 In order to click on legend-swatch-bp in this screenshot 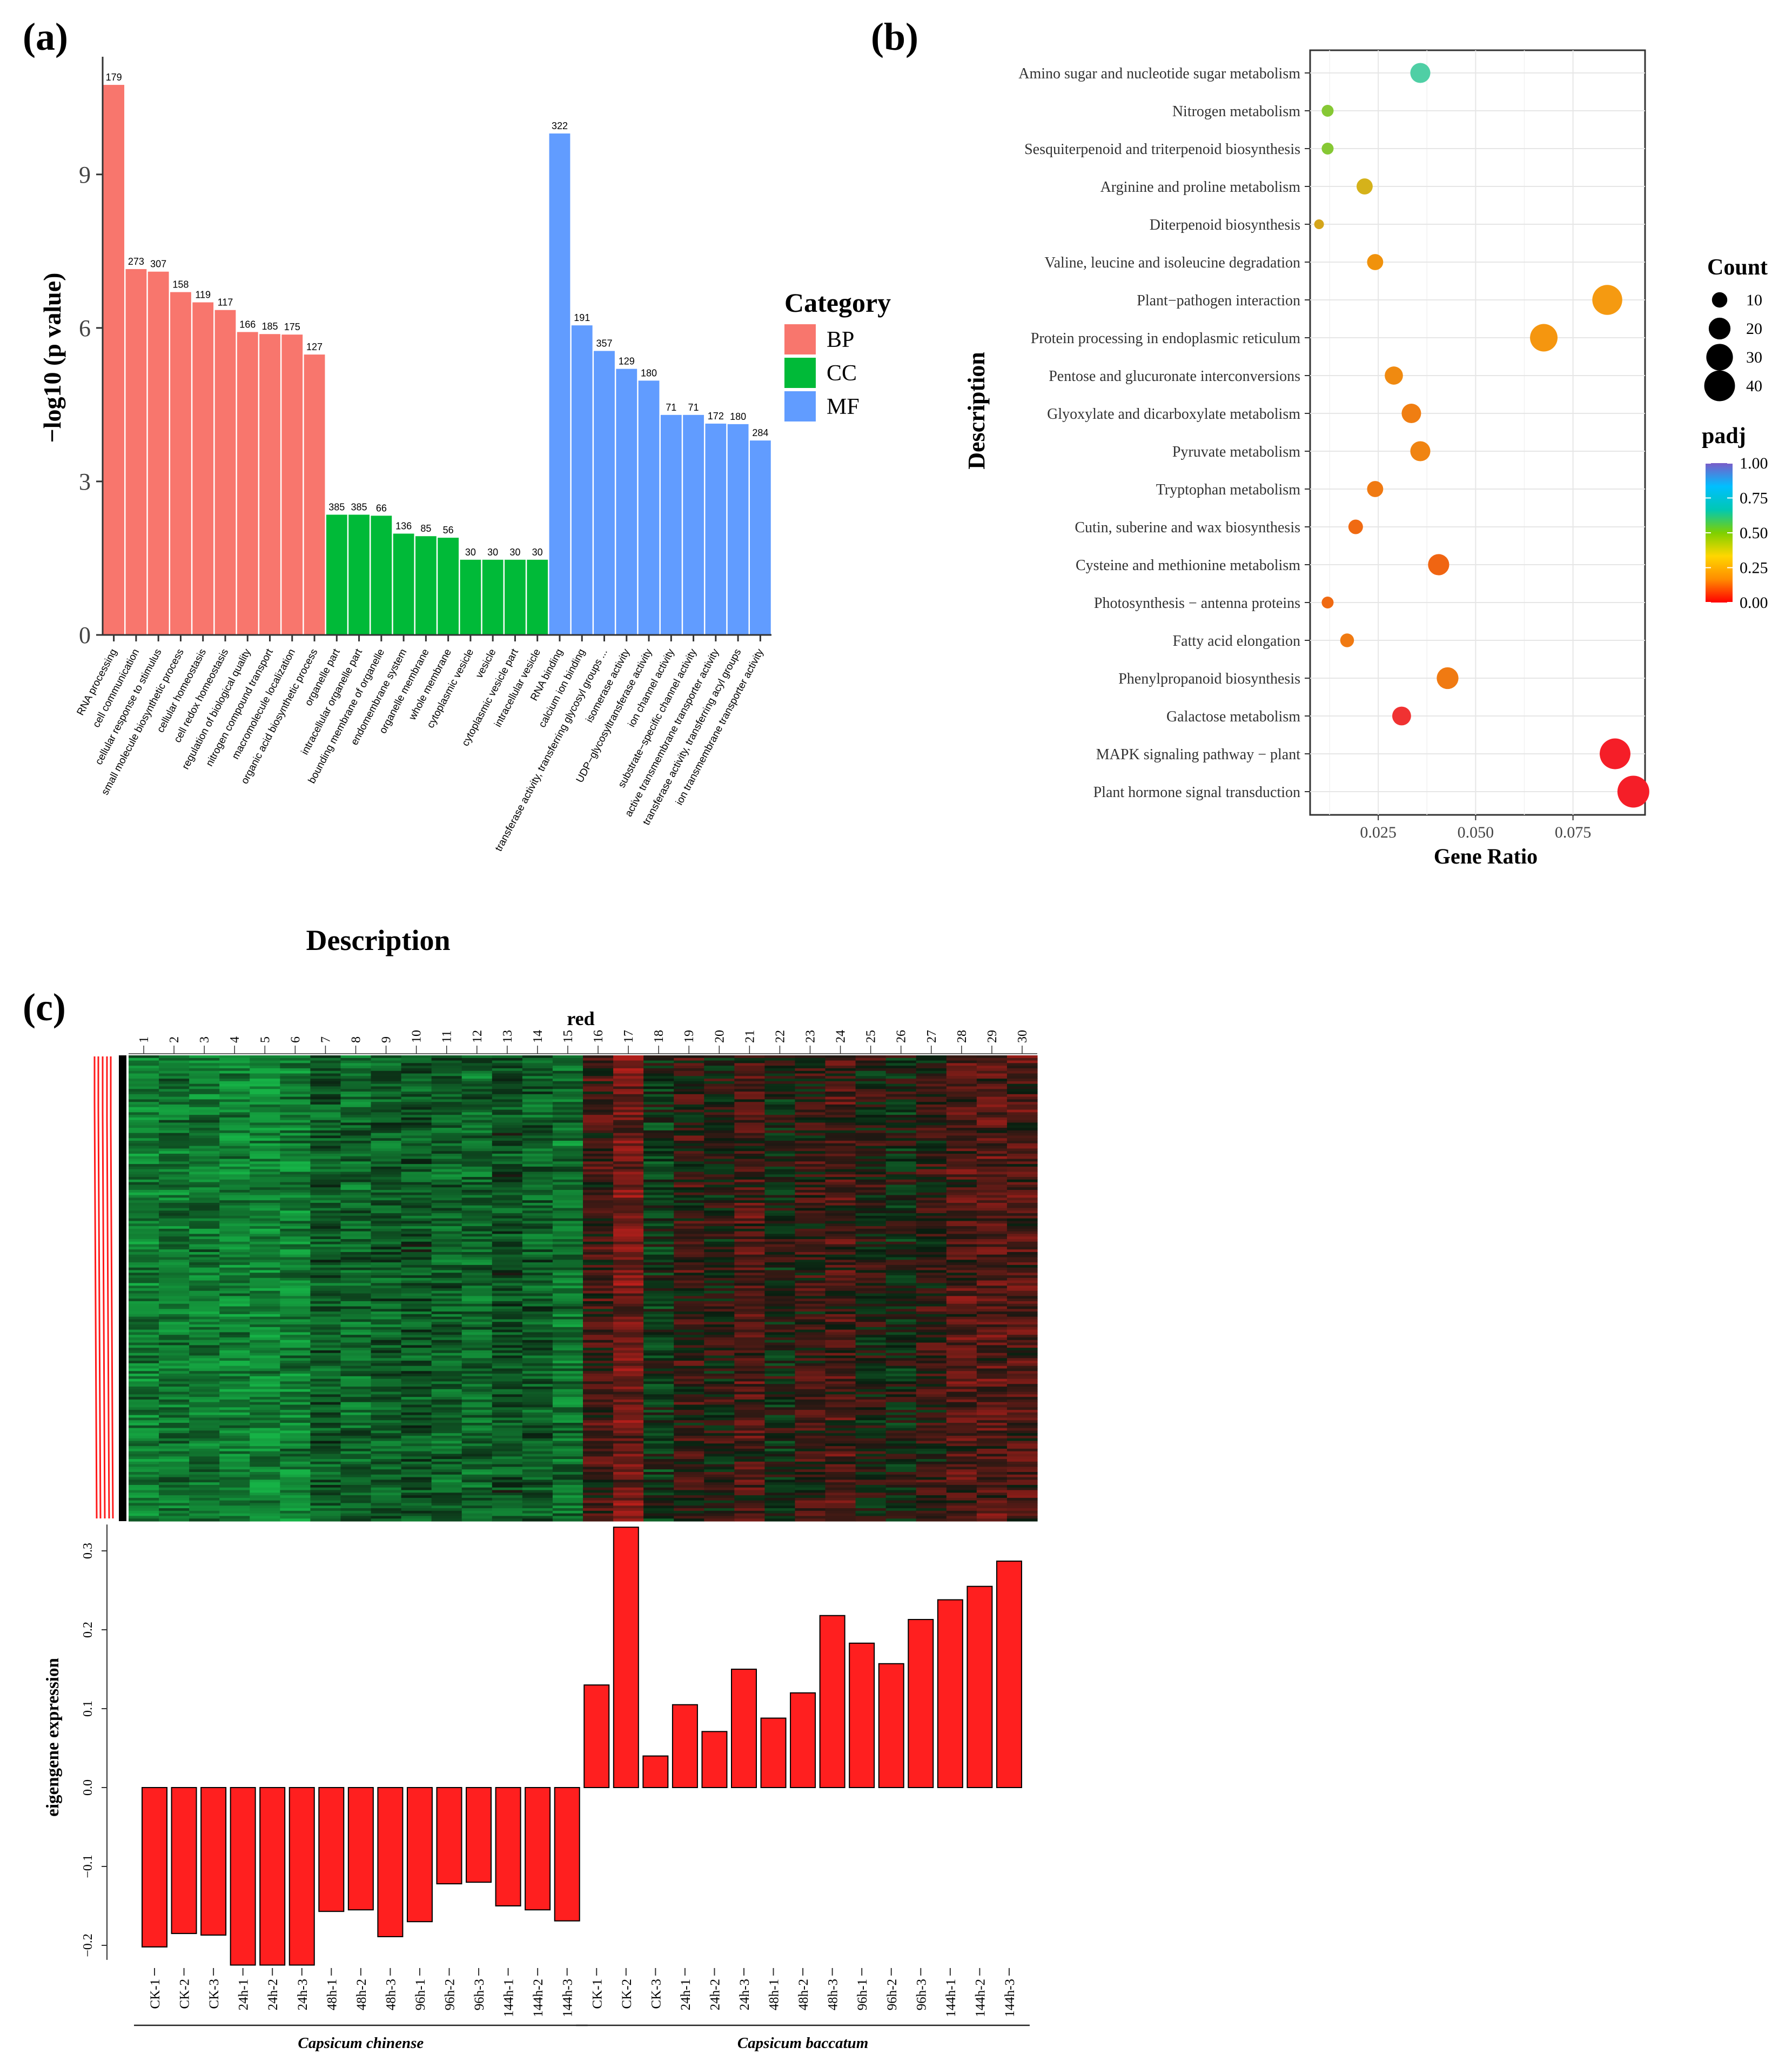, I will do `click(800, 339)`.